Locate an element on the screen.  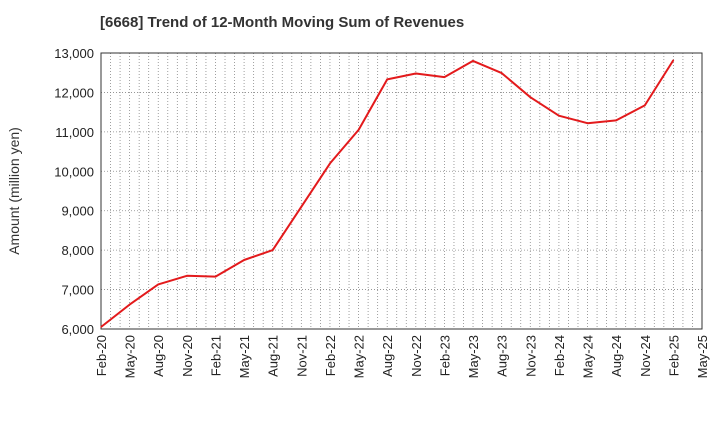
x-tick-label: Aug-21 is located at coordinates (273, 356).